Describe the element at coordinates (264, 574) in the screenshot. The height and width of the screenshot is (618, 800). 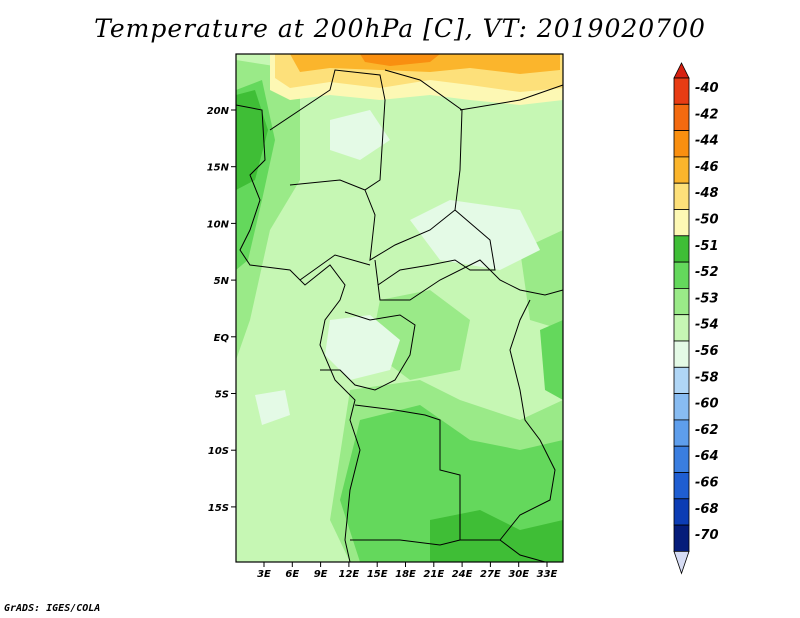
I see `lon-tick-label: 3E` at that location.